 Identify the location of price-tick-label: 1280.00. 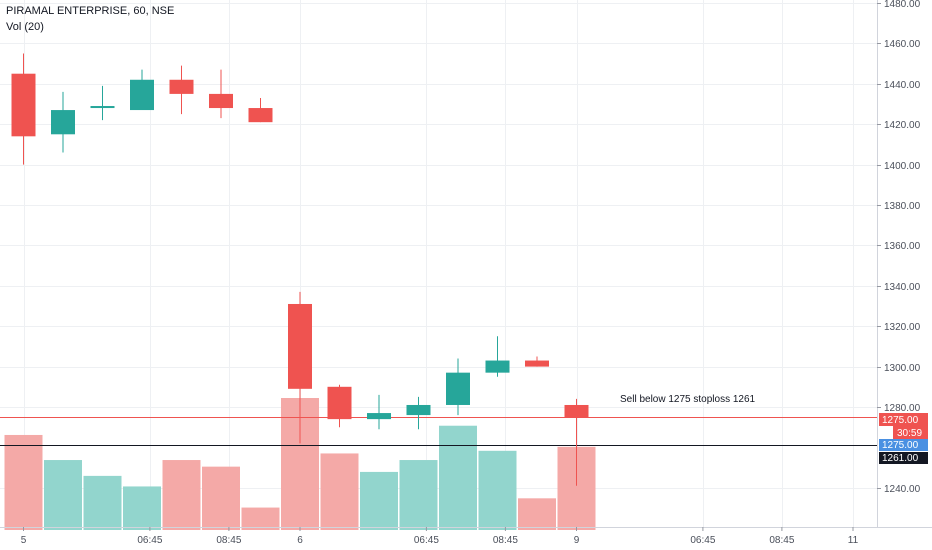
(902, 408).